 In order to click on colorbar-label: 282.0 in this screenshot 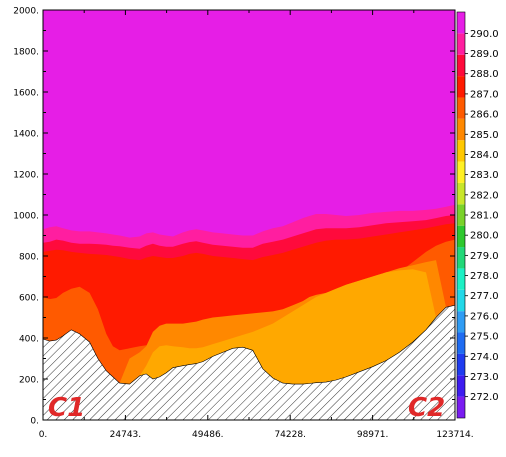, I will do `click(484, 195)`.